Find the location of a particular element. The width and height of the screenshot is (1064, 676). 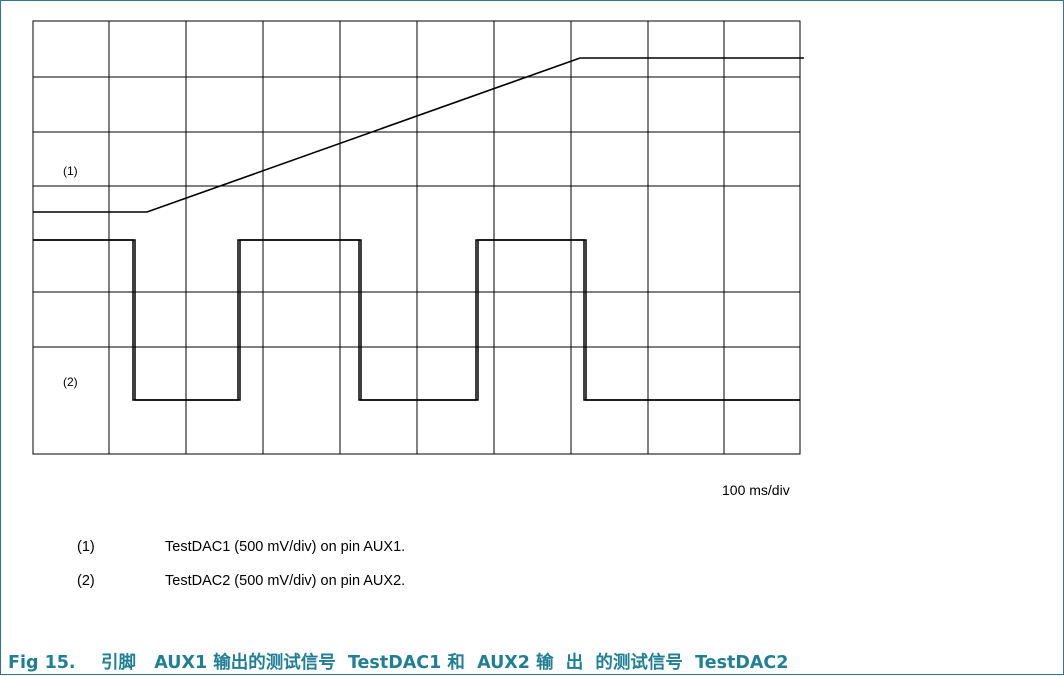

trace-2-tag: (2) is located at coordinates (70, 382).